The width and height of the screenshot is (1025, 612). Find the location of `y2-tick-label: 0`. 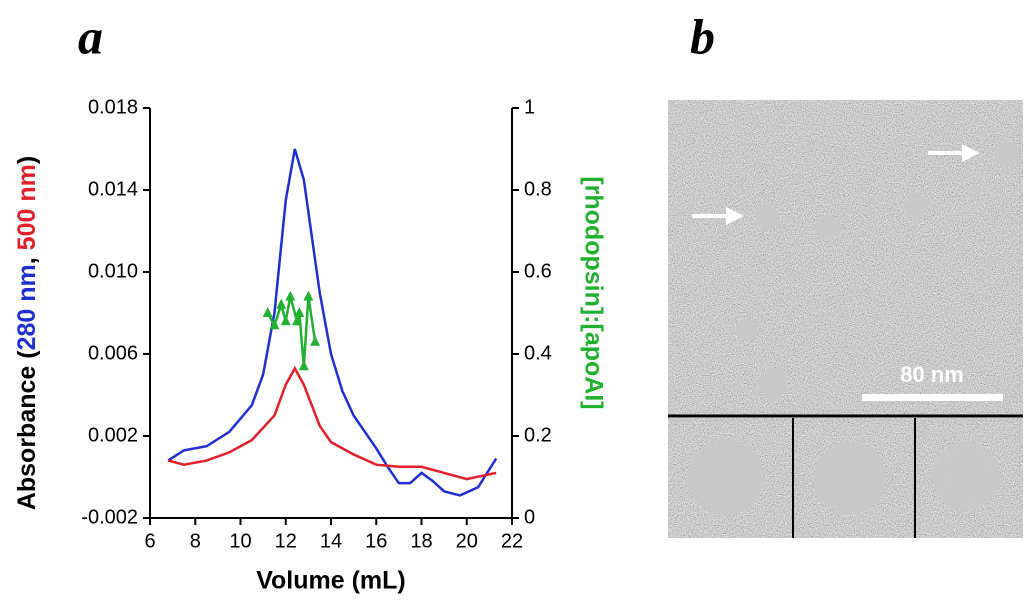

y2-tick-label: 0 is located at coordinates (529, 517).